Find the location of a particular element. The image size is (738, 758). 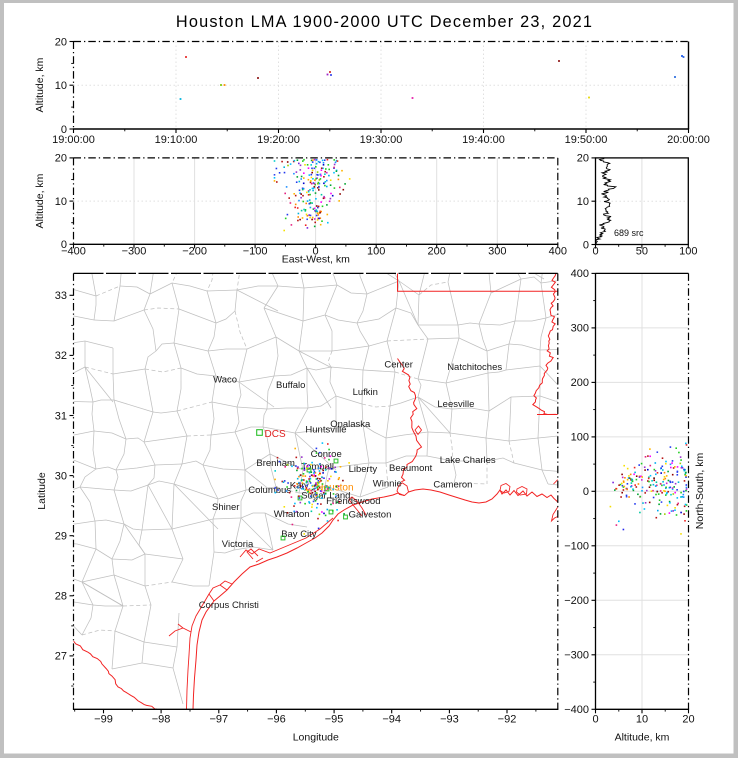

svg-text: Brenham is located at coordinates (275, 463).